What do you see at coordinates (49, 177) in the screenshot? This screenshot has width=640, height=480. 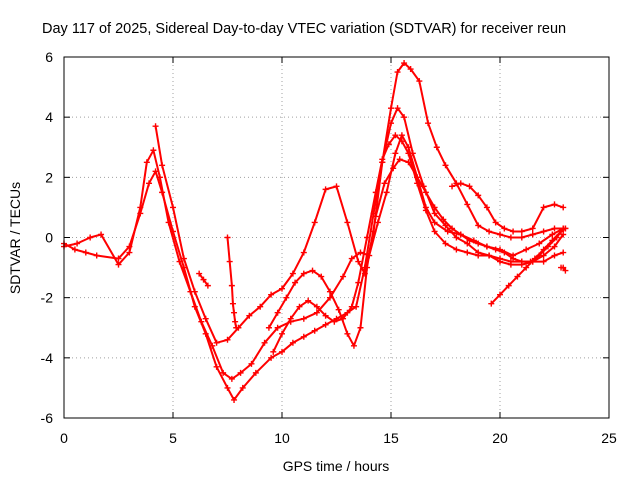 I see `y-tick-label: 2` at bounding box center [49, 177].